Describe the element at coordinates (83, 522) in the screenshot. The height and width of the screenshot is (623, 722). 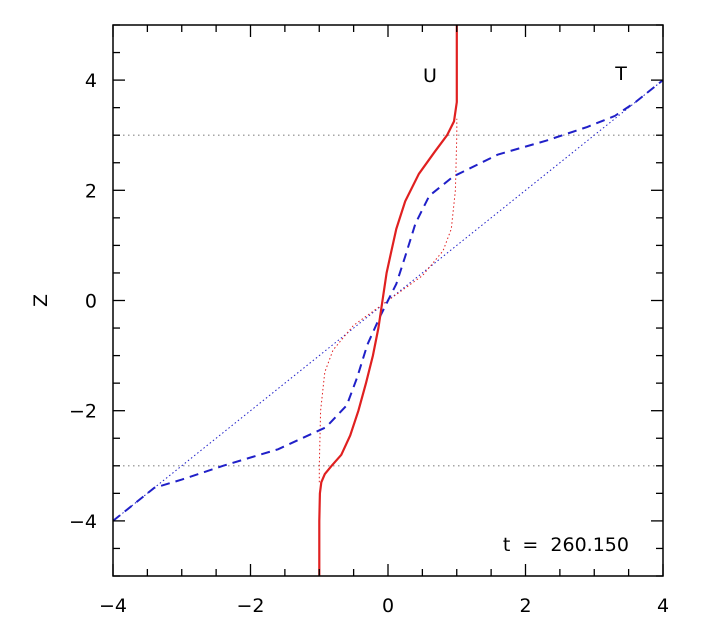
I see `y-tick-label: −4` at that location.